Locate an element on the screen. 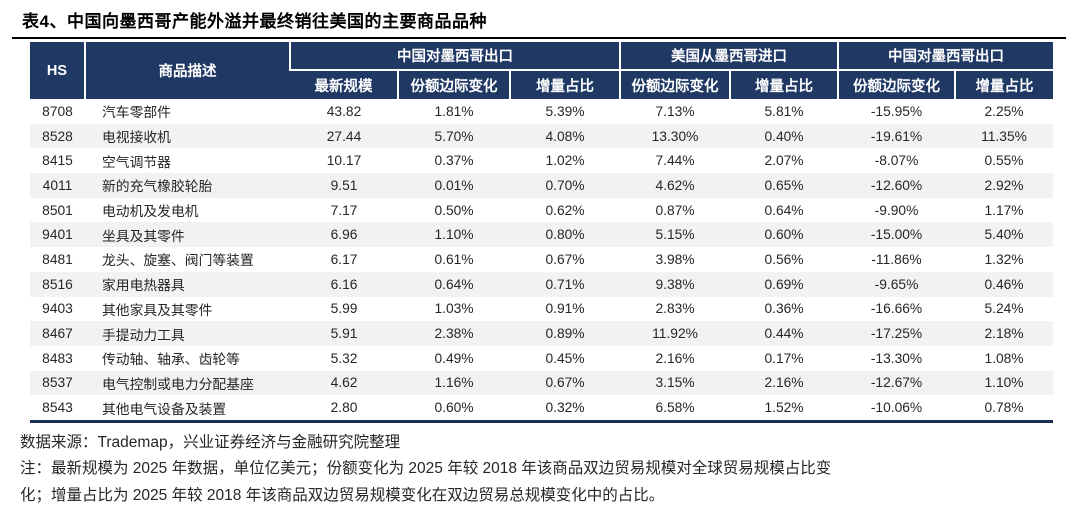 Image resolution: width=1080 pixels, height=515 pixels. value-cell: 0.45% is located at coordinates (565, 358).